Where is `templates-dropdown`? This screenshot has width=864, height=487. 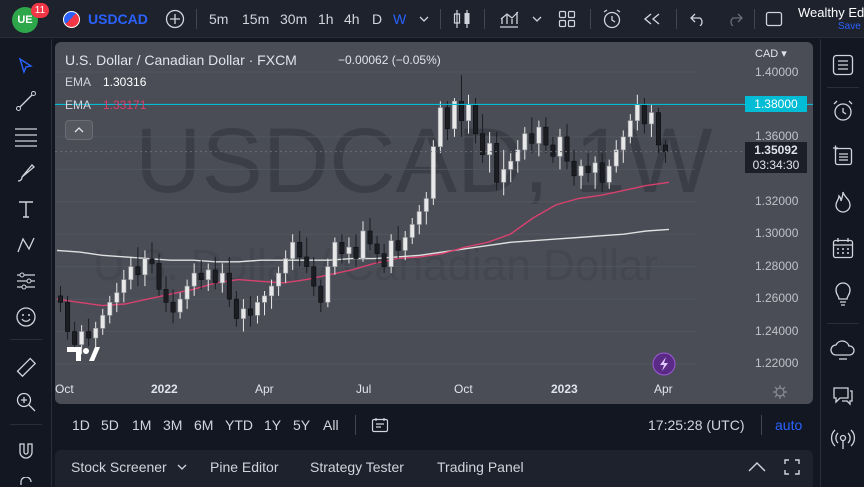 templates-dropdown is located at coordinates (537, 19).